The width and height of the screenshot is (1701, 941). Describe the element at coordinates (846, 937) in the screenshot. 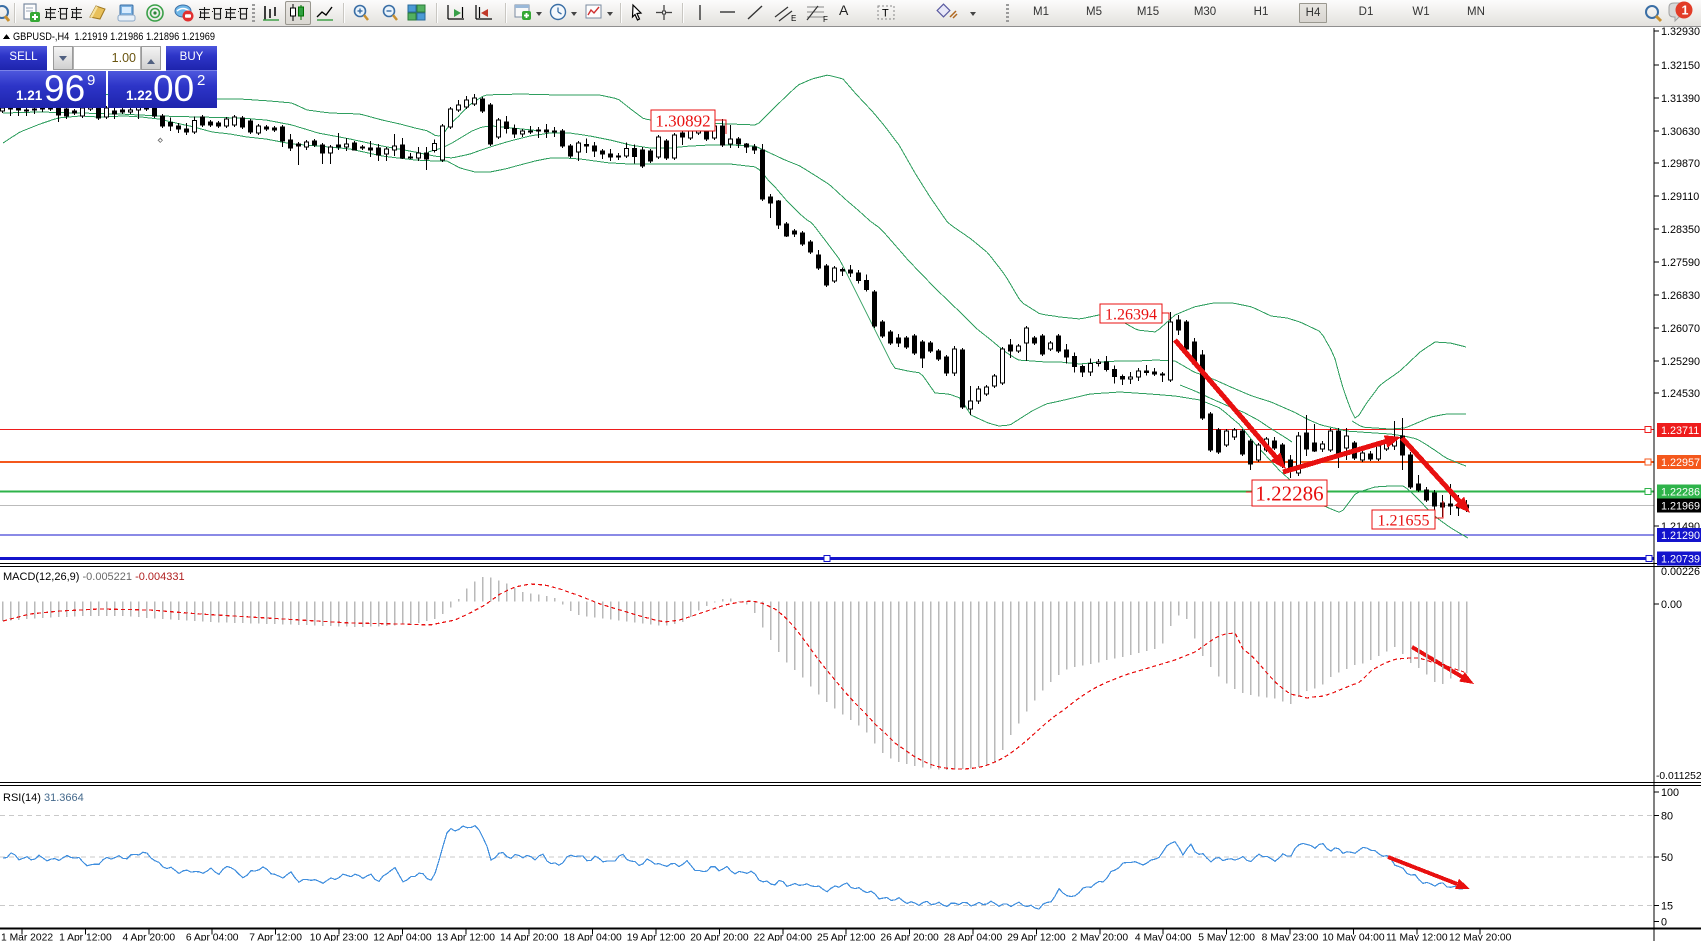

I see `svg-text: 25 Apr 12:00` at that location.